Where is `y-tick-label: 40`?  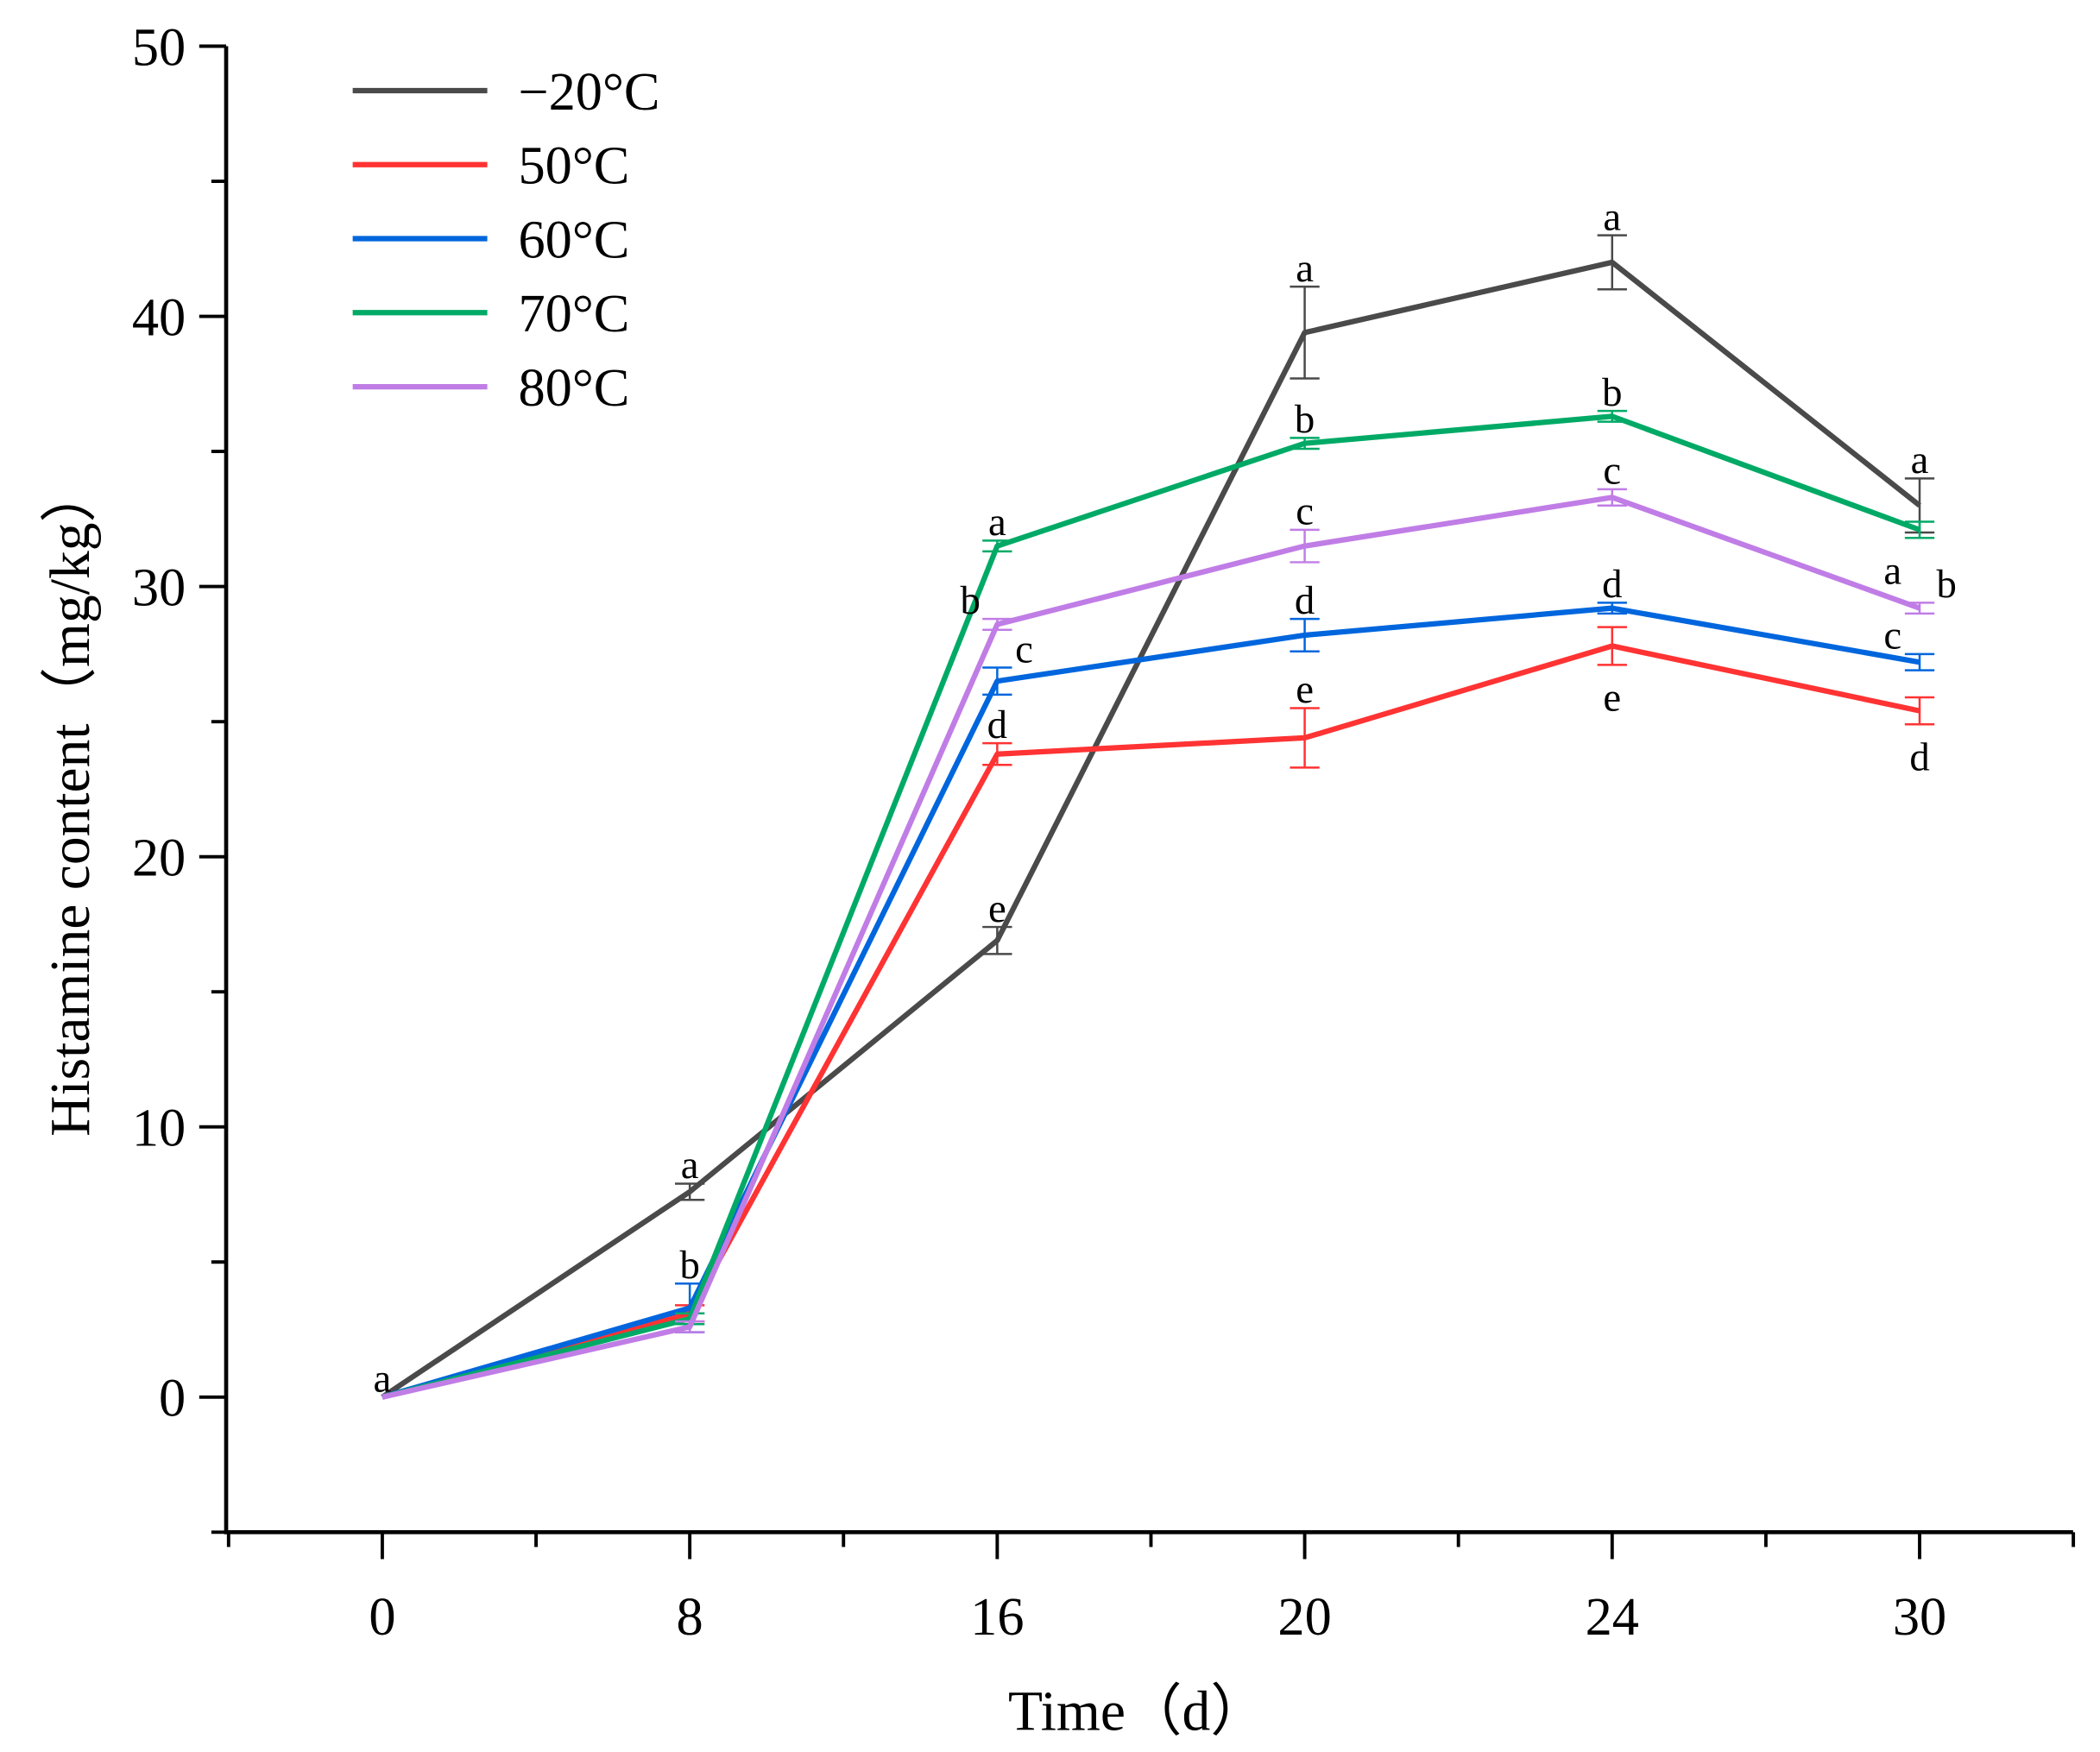
y-tick-label: 40 is located at coordinates (159, 317).